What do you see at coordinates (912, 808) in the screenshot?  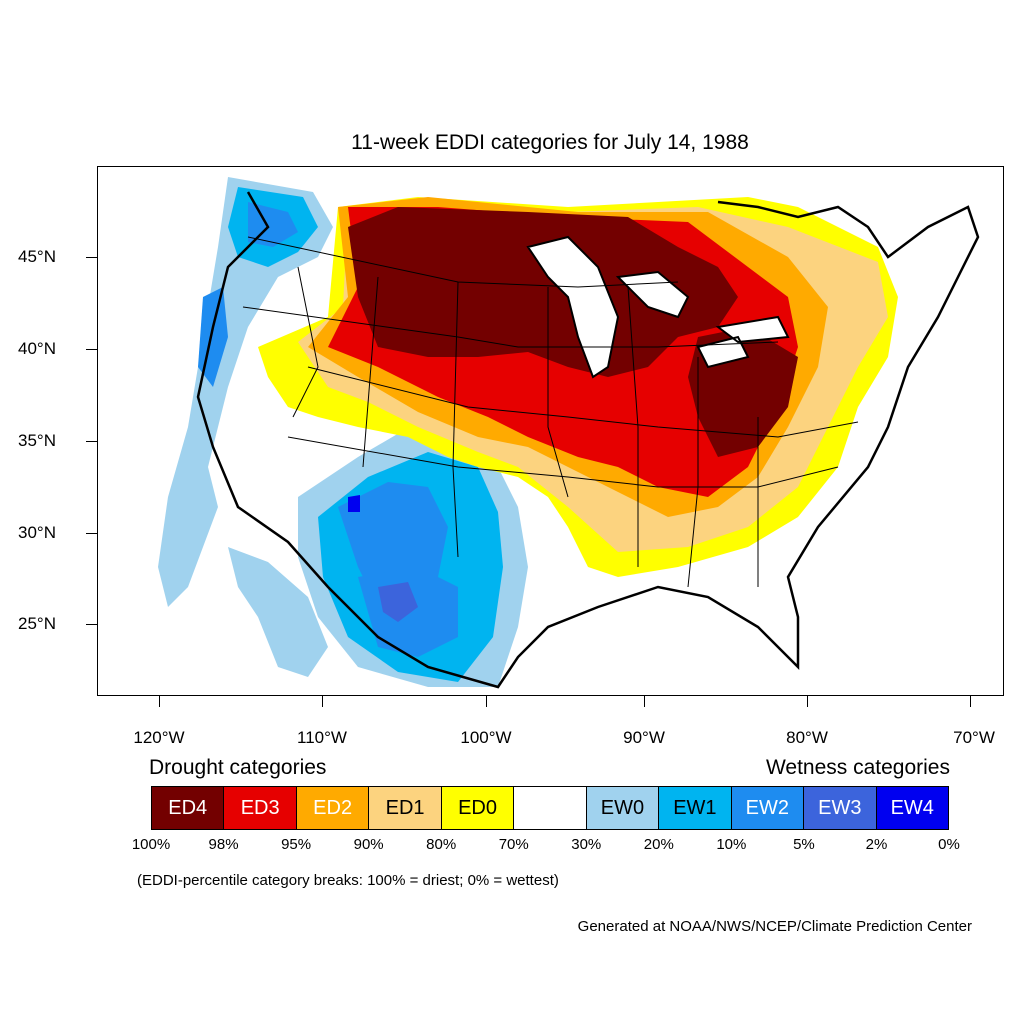 I see `legend-box-ew4: EW4` at bounding box center [912, 808].